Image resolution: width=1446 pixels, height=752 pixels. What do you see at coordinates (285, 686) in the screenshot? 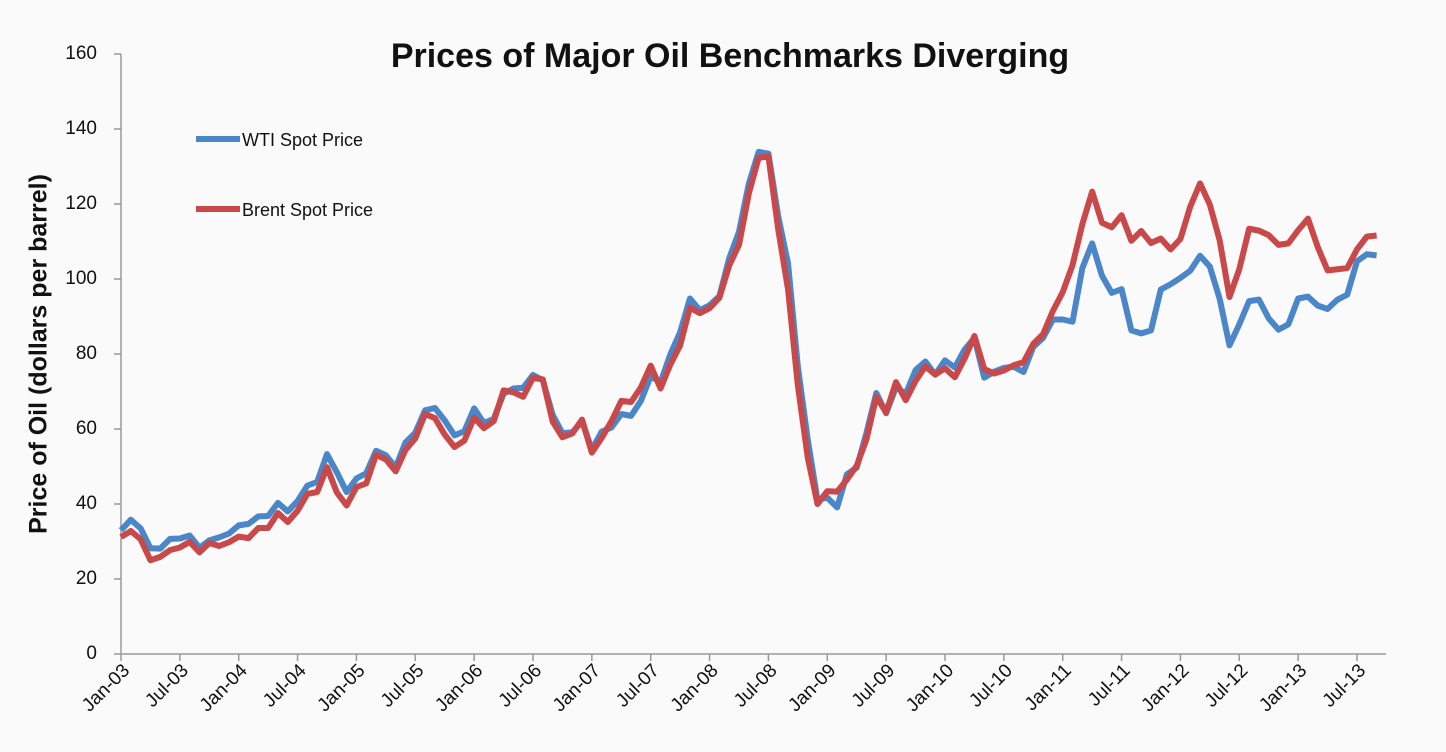
I see `x-tick-label: Jul-04` at bounding box center [285, 686].